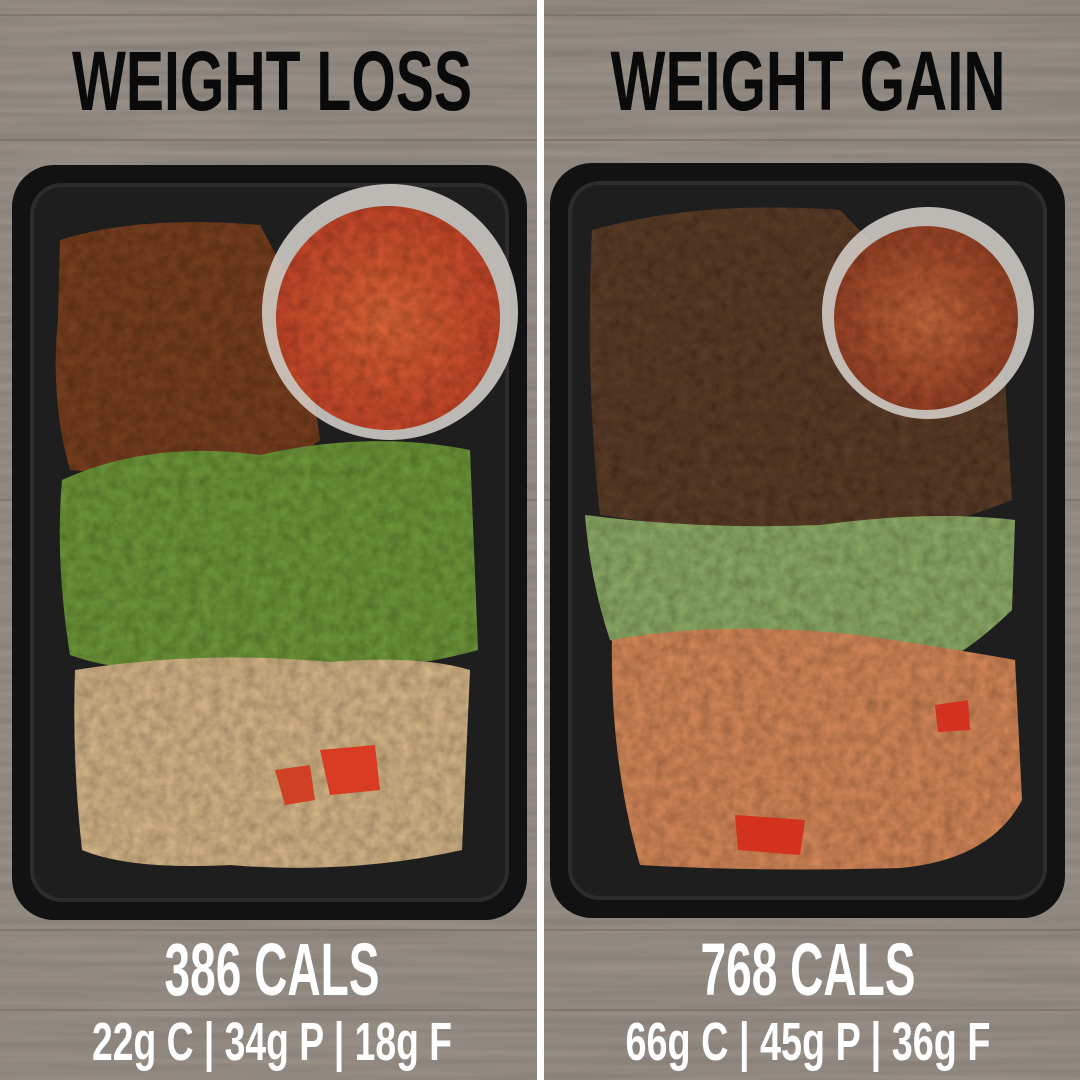 Image resolution: width=1080 pixels, height=1080 pixels. What do you see at coordinates (272, 1042) in the screenshot?
I see `macros: 22g C | 34g P | 18g F` at bounding box center [272, 1042].